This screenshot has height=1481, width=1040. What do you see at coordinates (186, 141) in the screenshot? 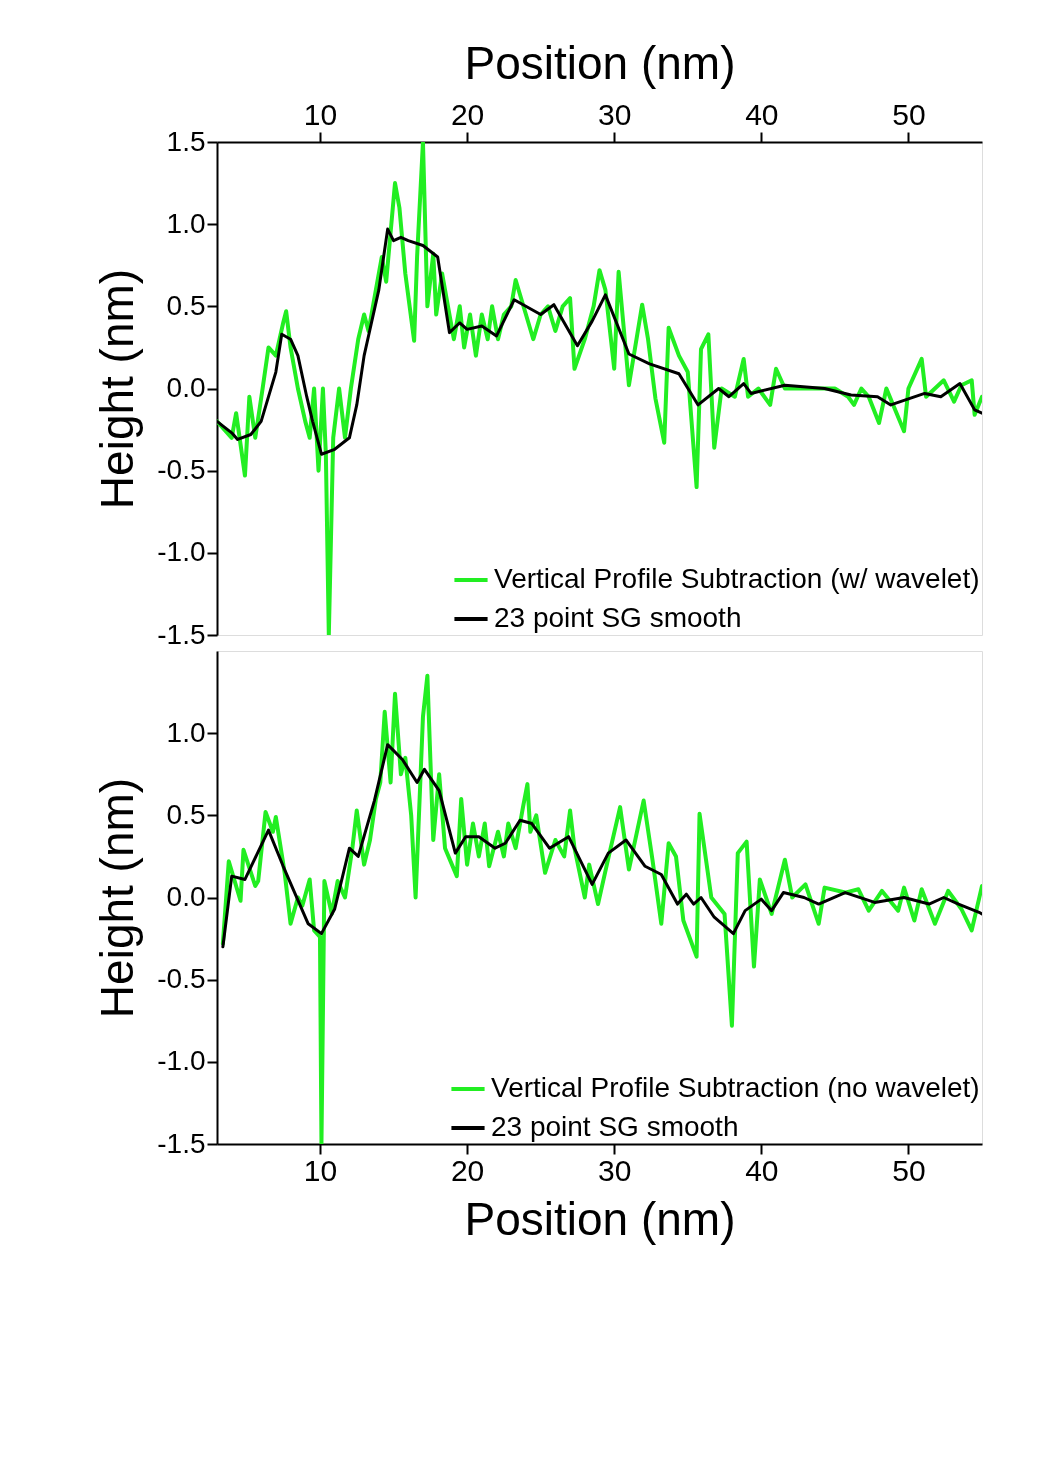
I see `y-tick-label: 1.5` at bounding box center [186, 141].